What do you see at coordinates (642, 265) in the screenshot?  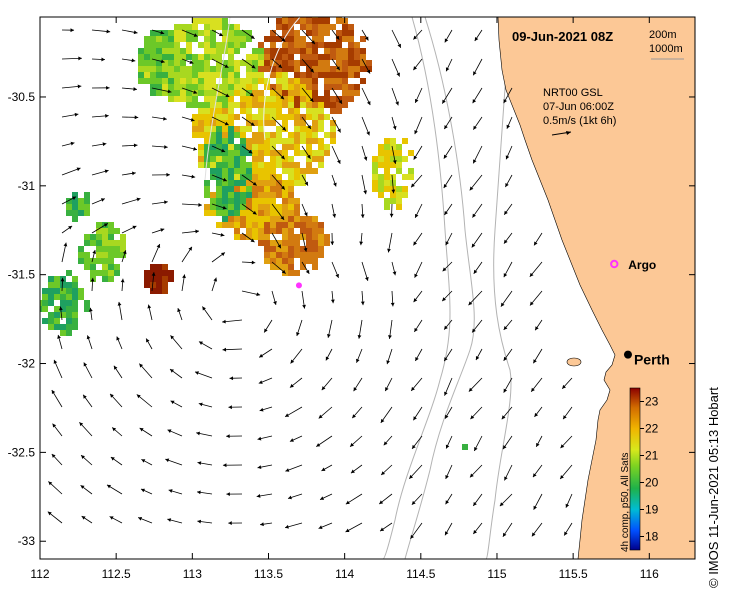 I see `argo-label: Argo` at bounding box center [642, 265].